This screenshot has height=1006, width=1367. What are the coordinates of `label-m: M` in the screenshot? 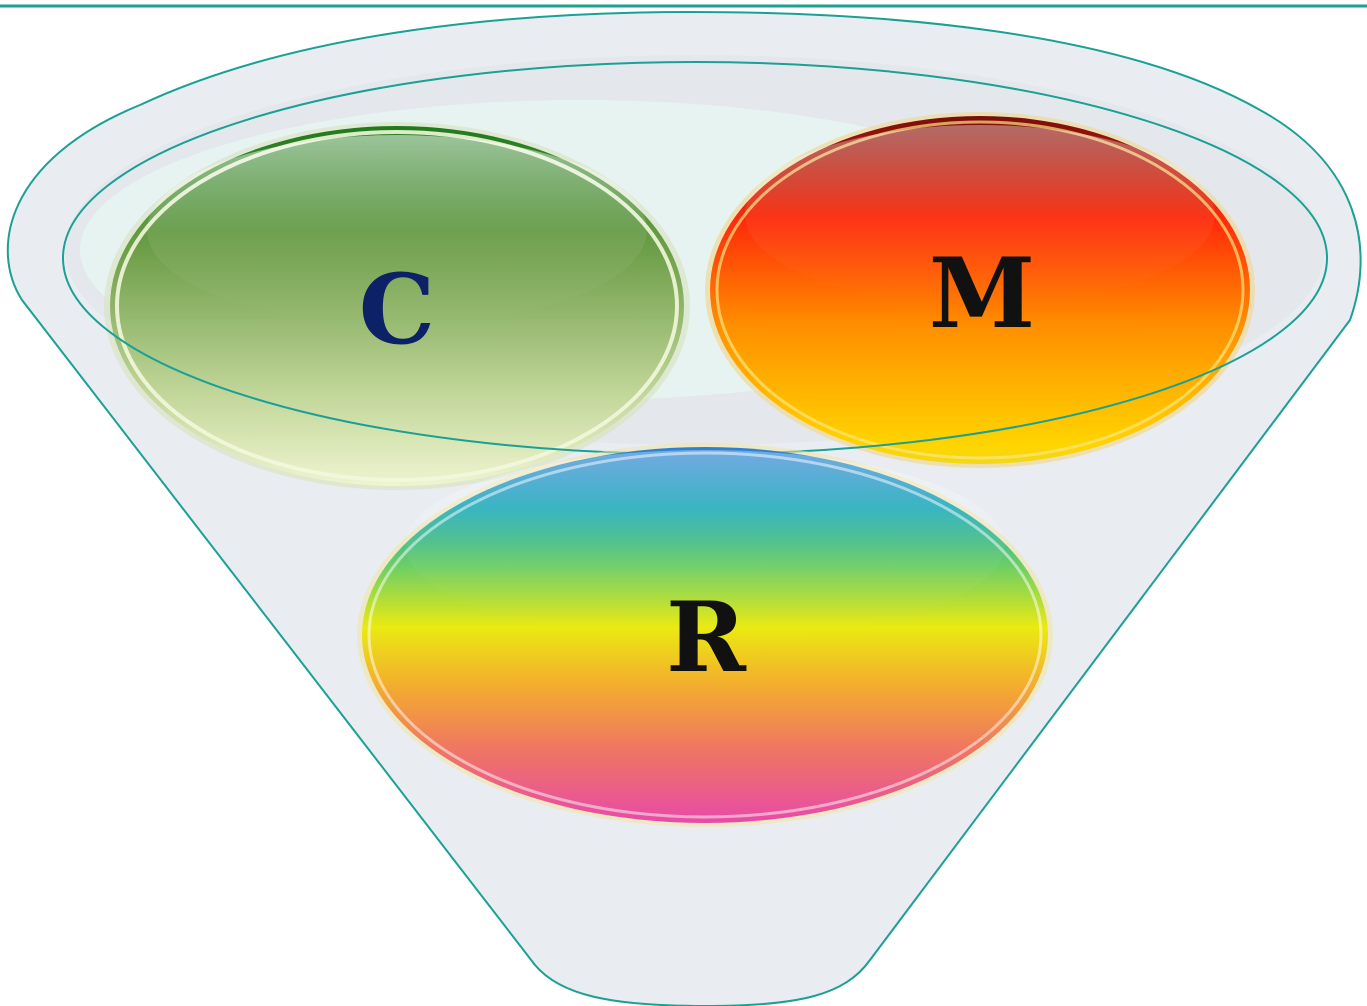 It's located at (982, 293).